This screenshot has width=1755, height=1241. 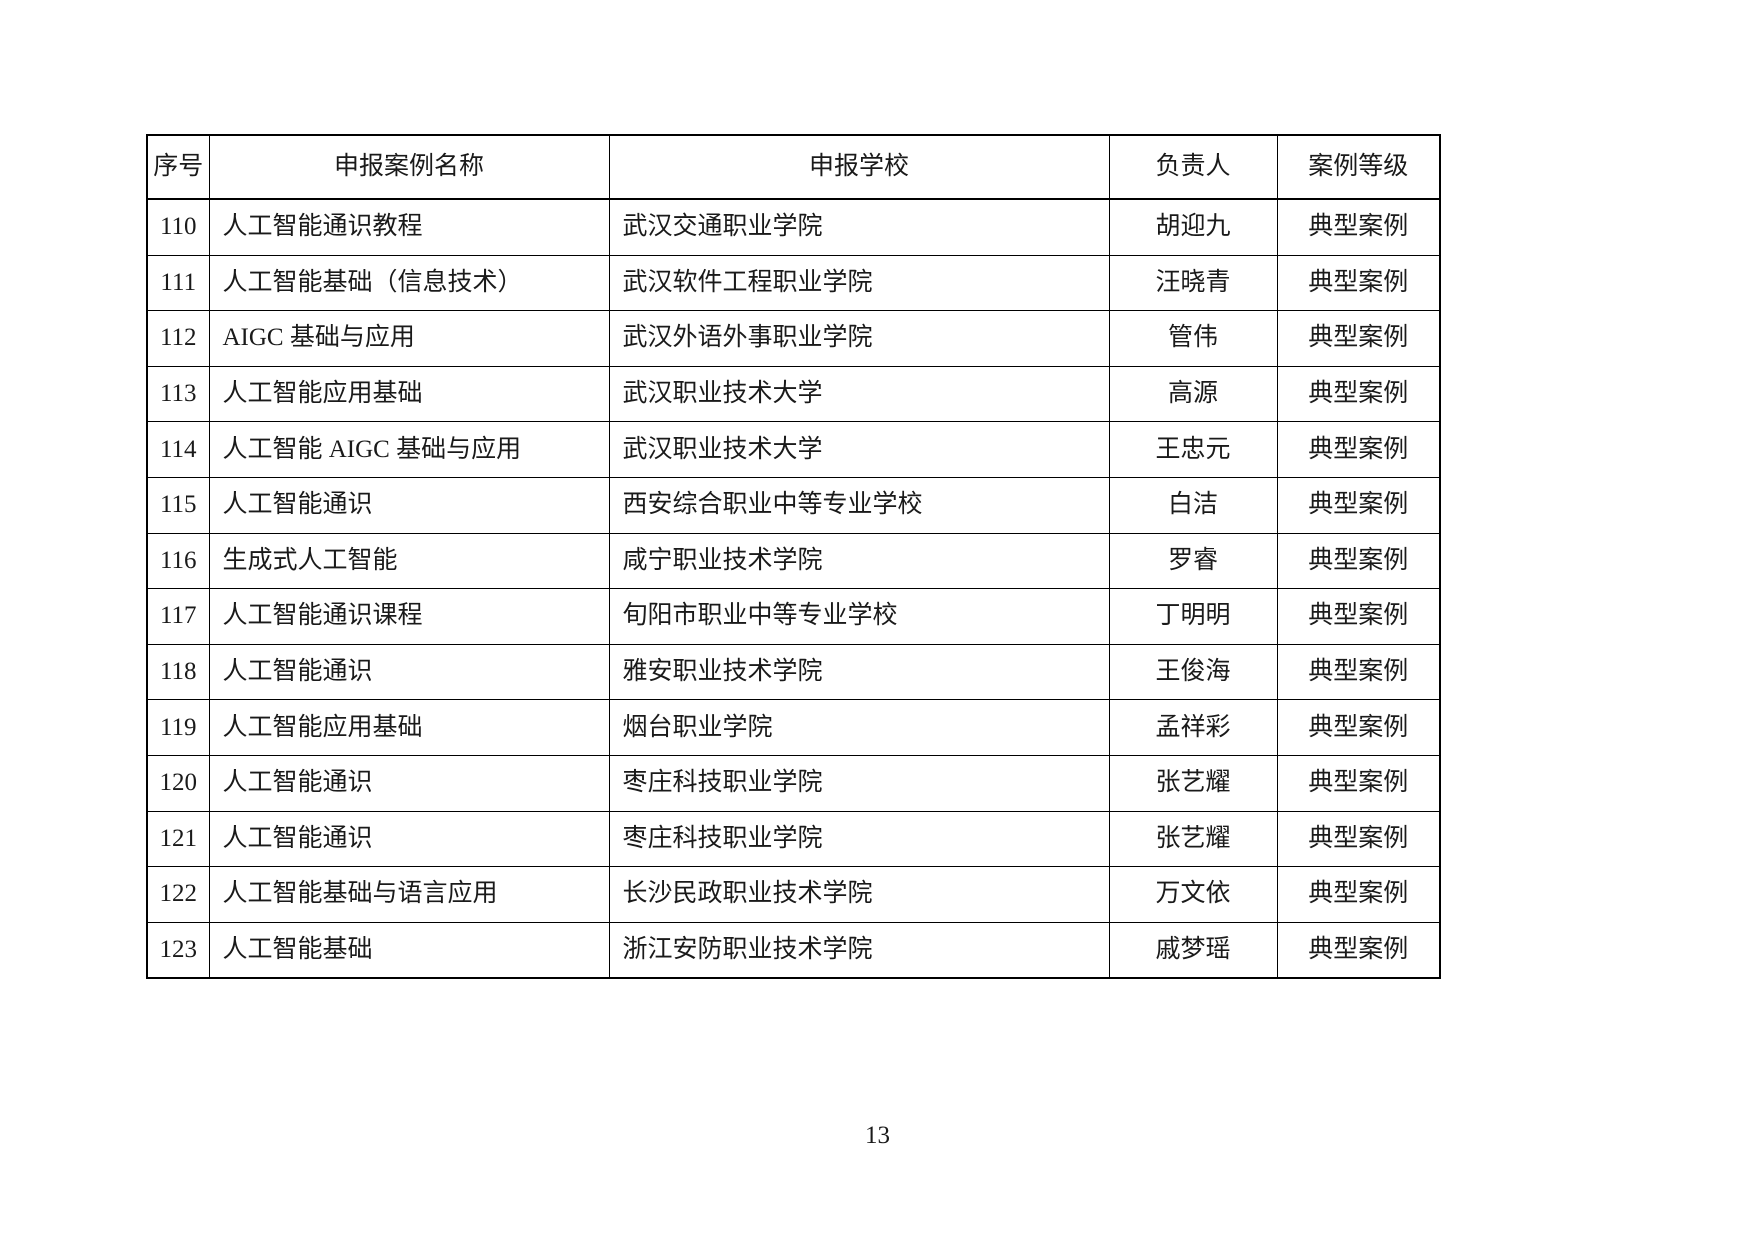 What do you see at coordinates (409, 227) in the screenshot?
I see `cell-case-name: 人工智能通识教程` at bounding box center [409, 227].